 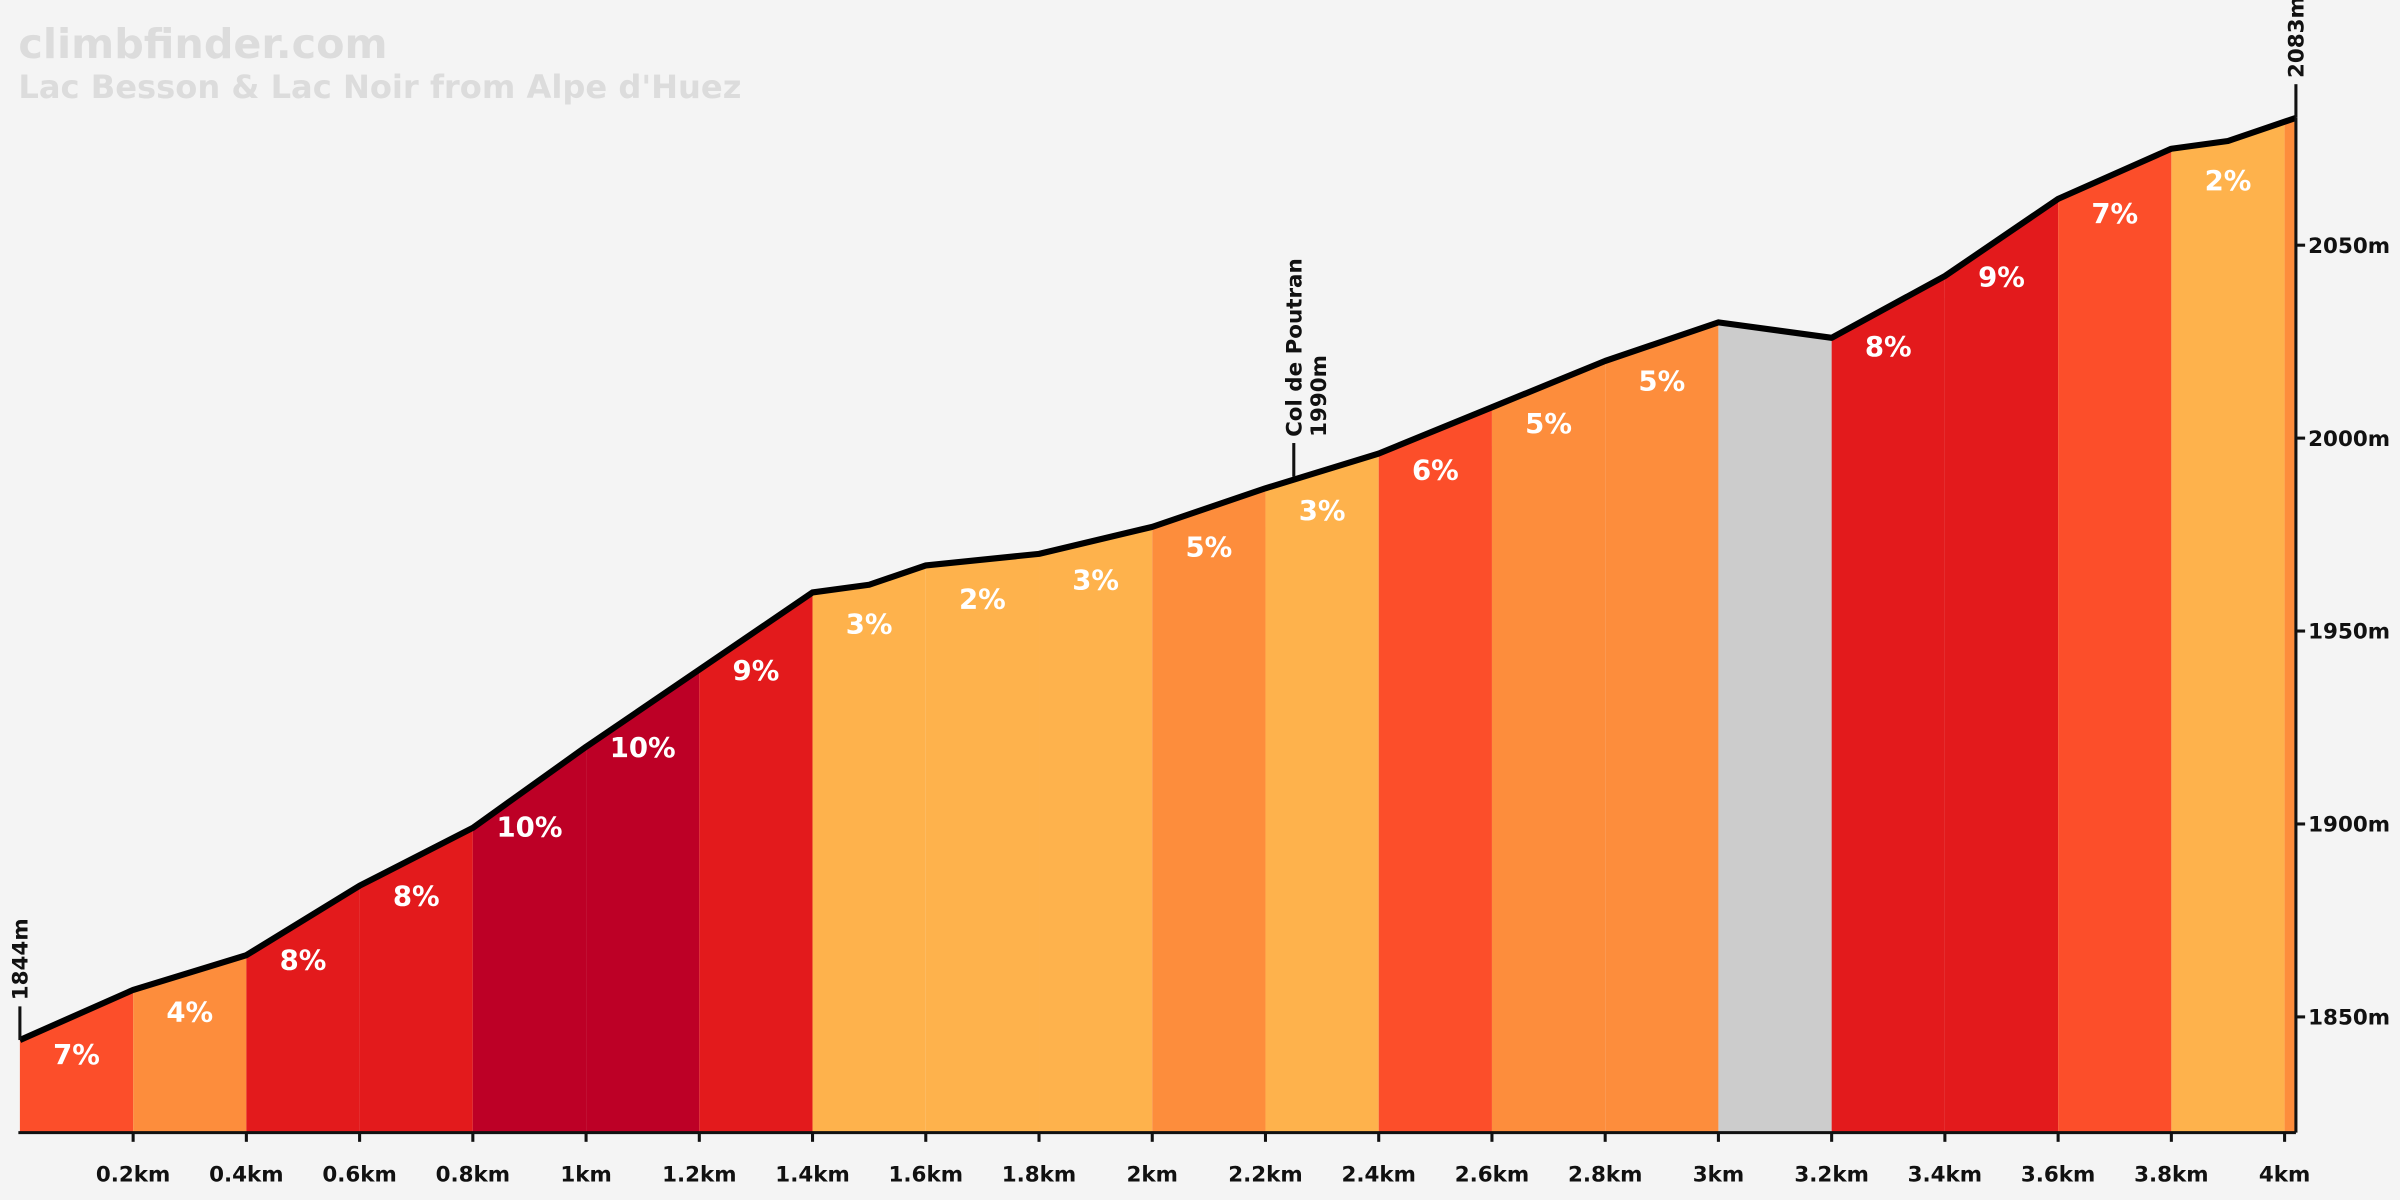 What do you see at coordinates (246, 1175) in the screenshot?
I see `x-tick-label: 0.4km` at bounding box center [246, 1175].